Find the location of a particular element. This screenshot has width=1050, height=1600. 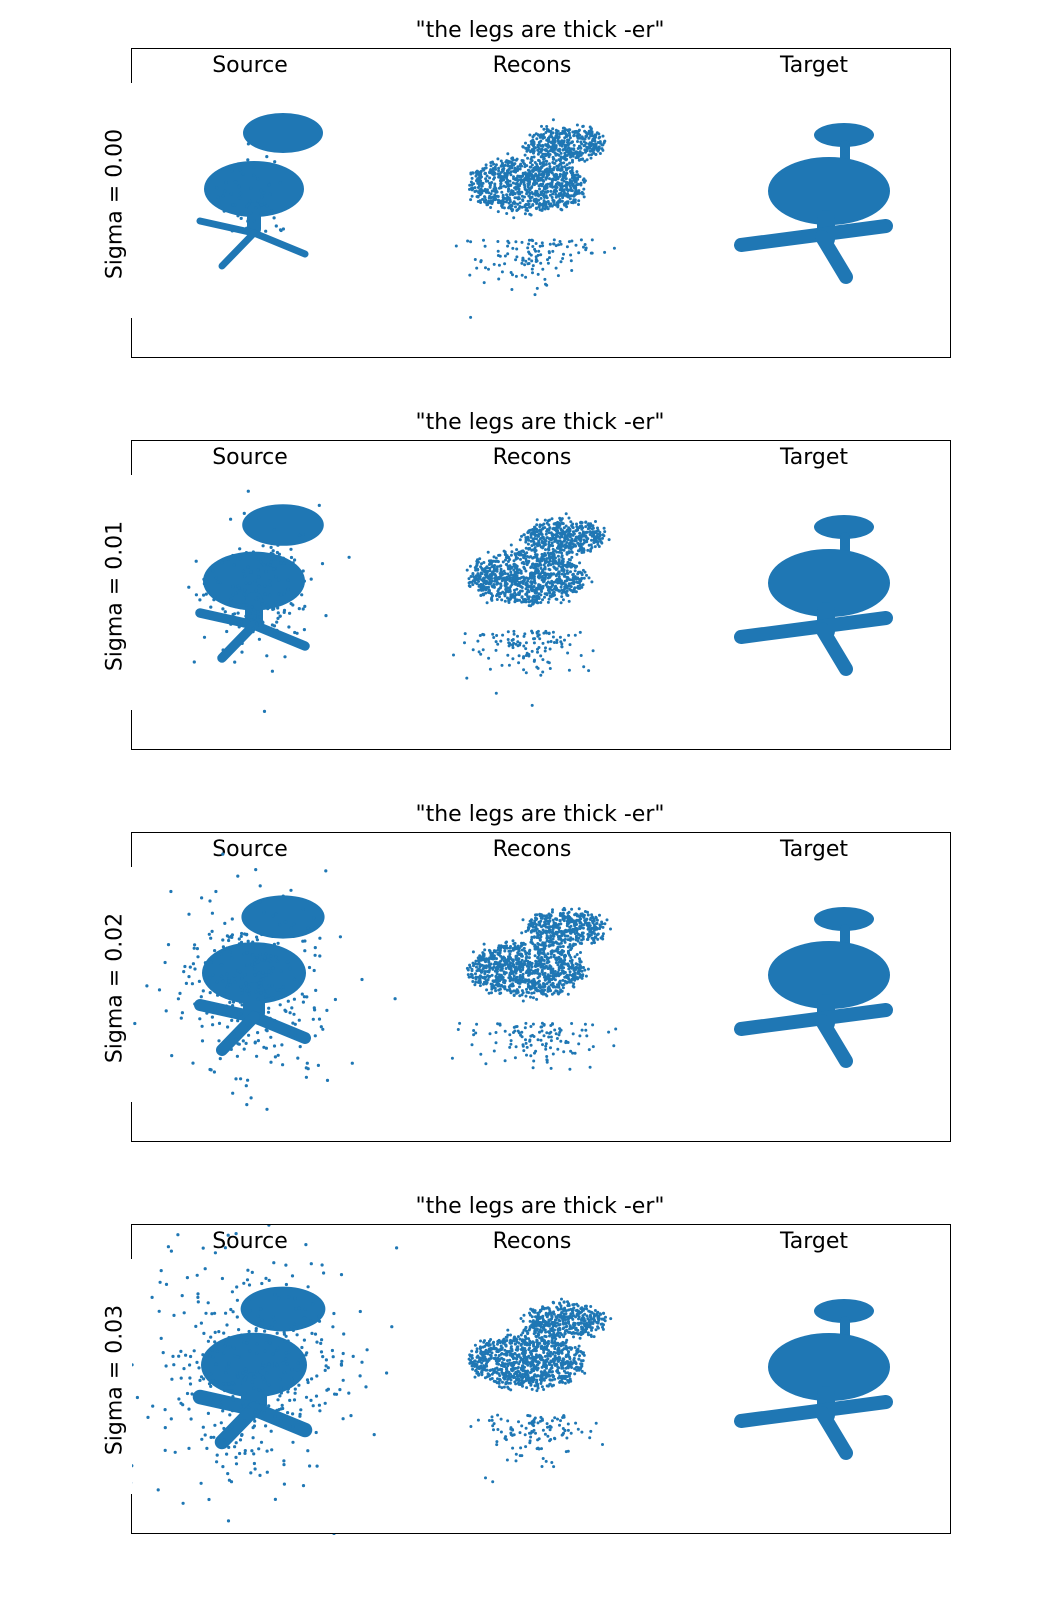

y-axis-label: Sigma = 0.02 is located at coordinates (115, 988).